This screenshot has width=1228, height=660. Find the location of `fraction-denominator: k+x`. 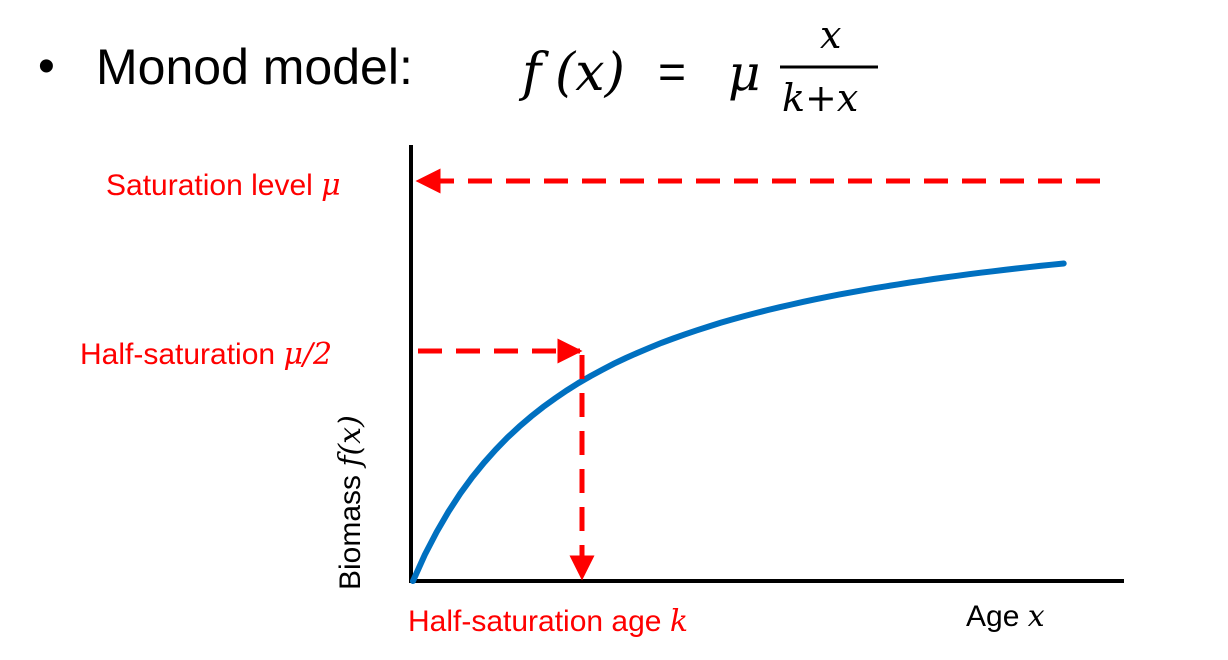

fraction-denominator: k+x is located at coordinates (820, 98).